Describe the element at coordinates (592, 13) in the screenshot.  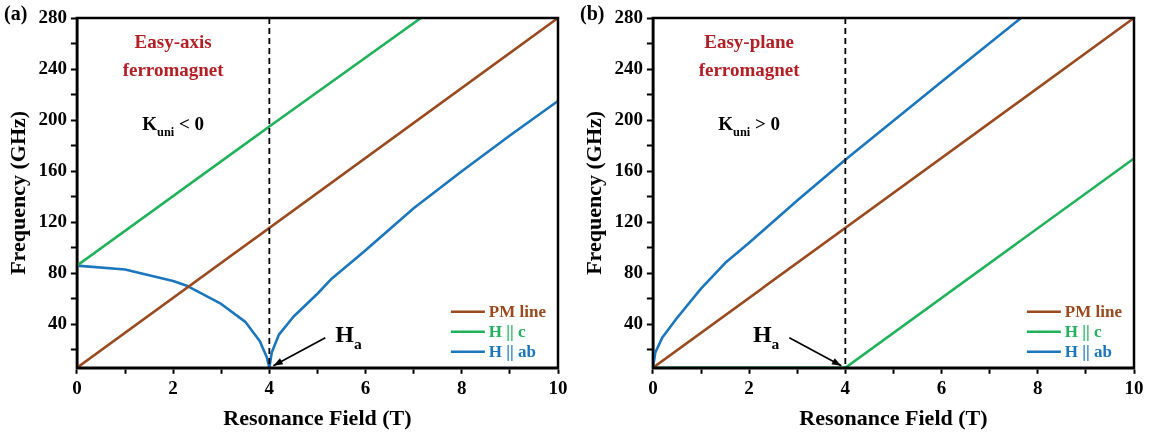
I see `text: (b)` at that location.